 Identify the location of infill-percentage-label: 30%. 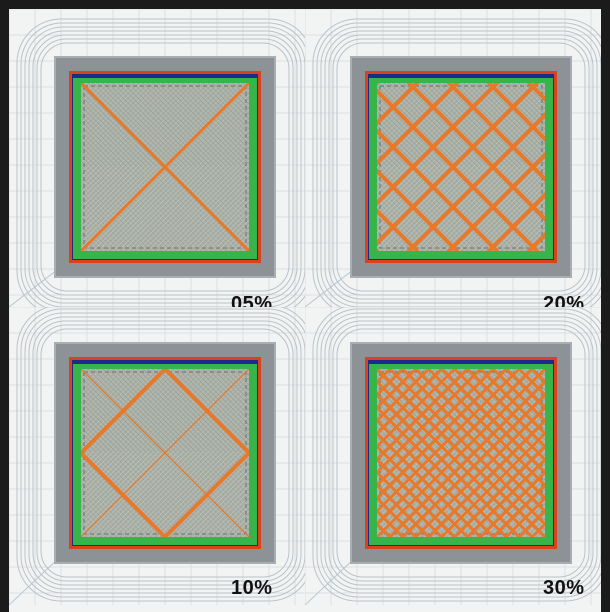
(564, 588).